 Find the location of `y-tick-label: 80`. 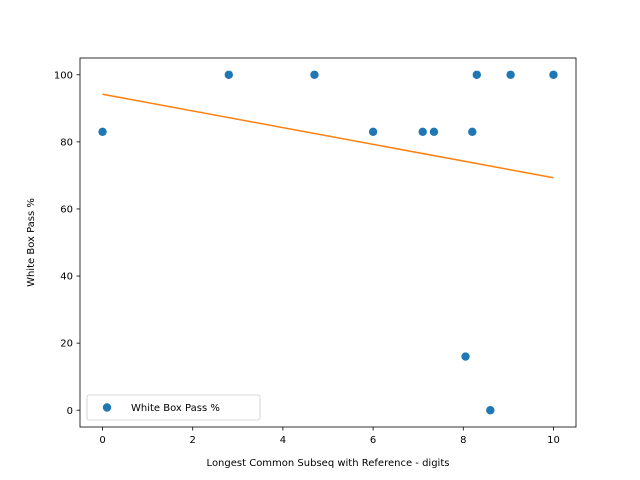

y-tick-label: 80 is located at coordinates (66, 142).